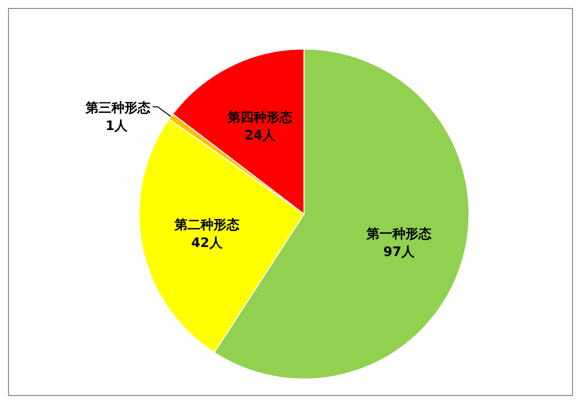 This screenshot has height=404, width=581. Describe the element at coordinates (260, 117) in the screenshot. I see `slice-label: 第四种形态` at that location.